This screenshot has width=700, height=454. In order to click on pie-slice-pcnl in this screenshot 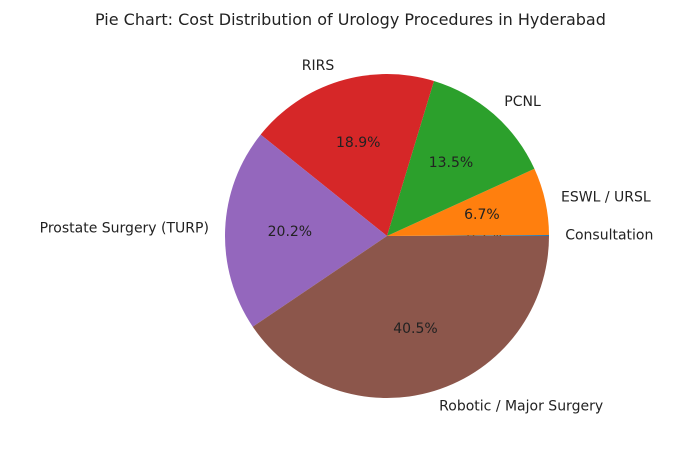, I will do `click(461, 158)`.